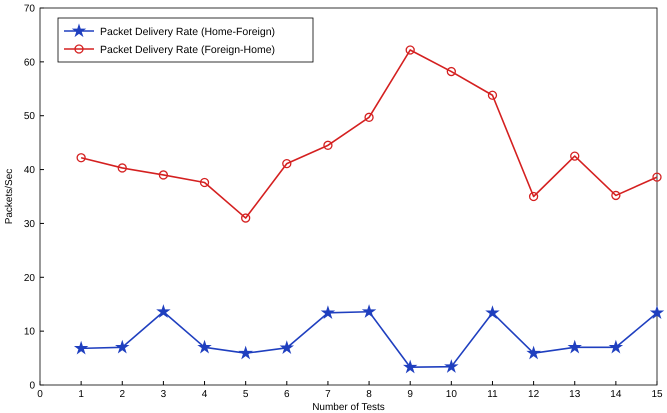 The image size is (667, 413). Describe the element at coordinates (188, 50) in the screenshot. I see `legend-label: Packet Delivery Rate (Foreign-Home)` at that location.